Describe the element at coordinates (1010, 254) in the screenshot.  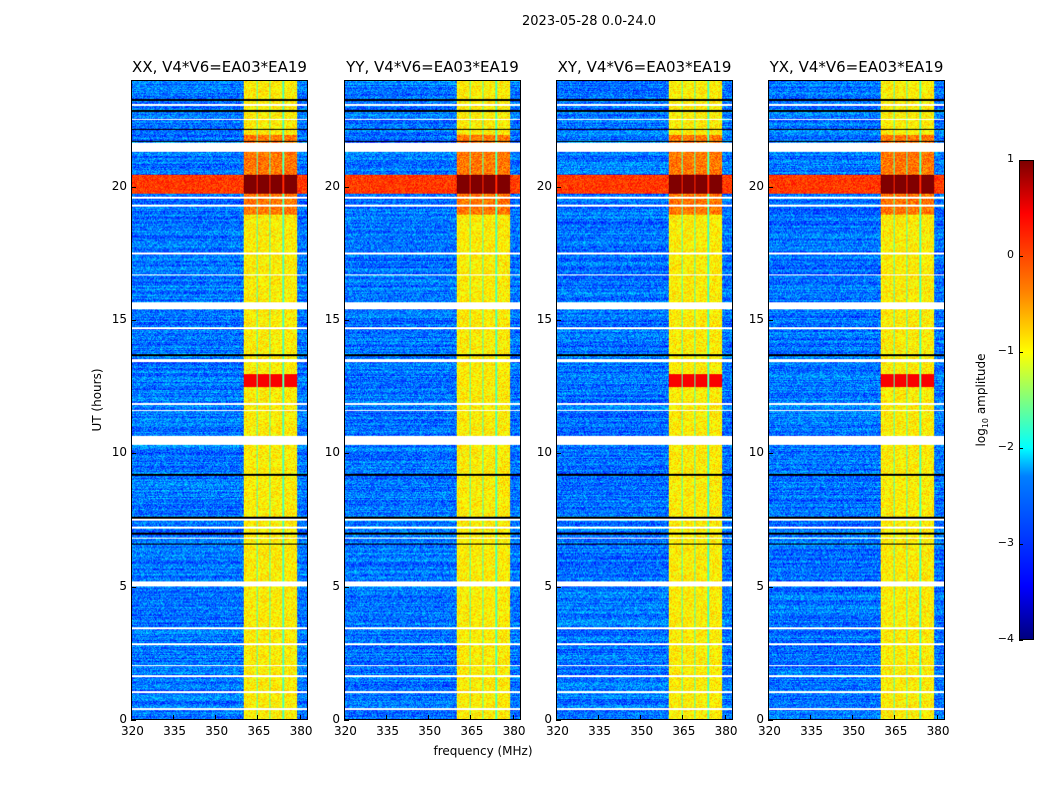
I see `colorbar-tick-label: 0` at that location.